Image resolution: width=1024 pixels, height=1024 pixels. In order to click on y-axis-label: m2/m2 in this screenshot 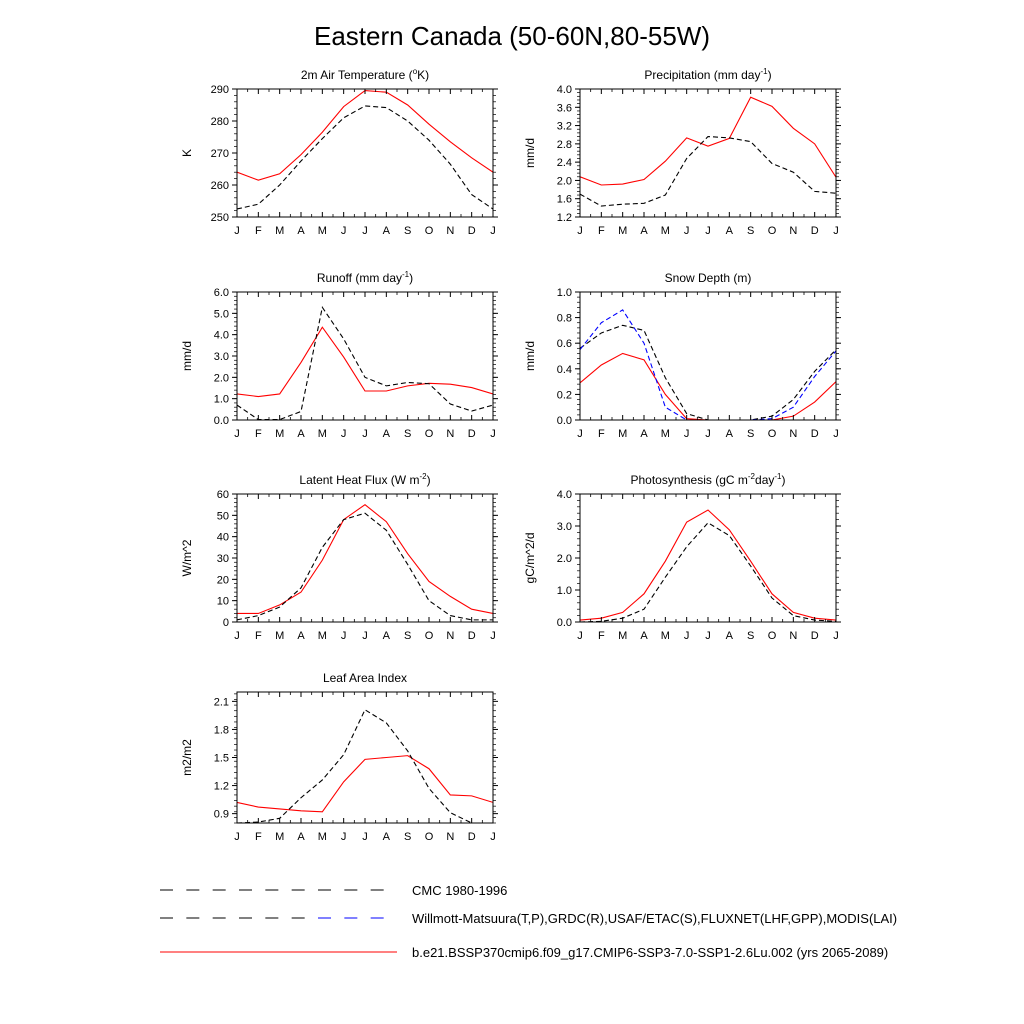, I will do `click(187, 757)`.